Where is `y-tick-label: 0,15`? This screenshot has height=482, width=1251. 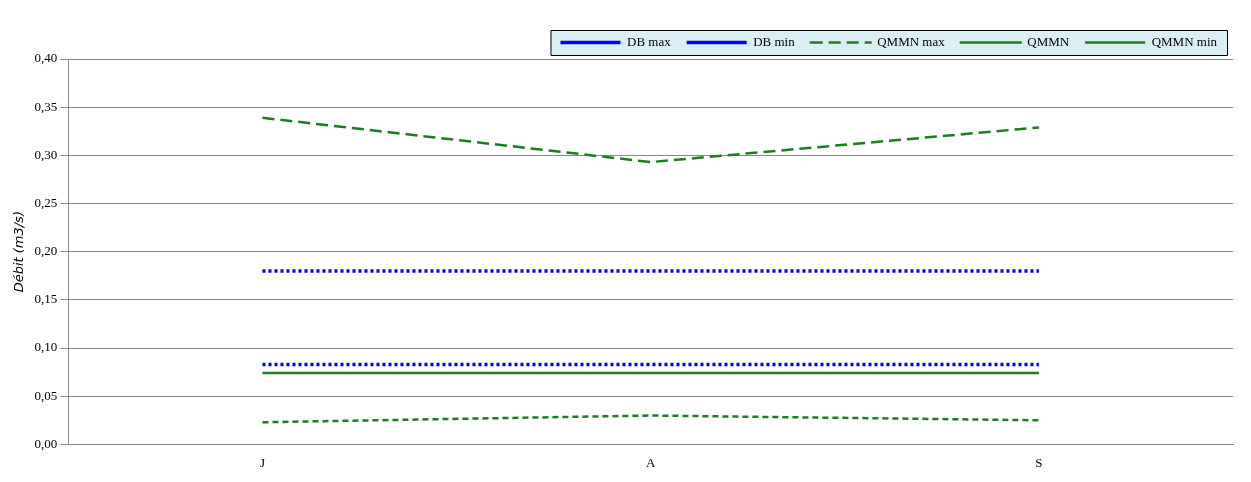
y-tick-label: 0,15 is located at coordinates (46, 299).